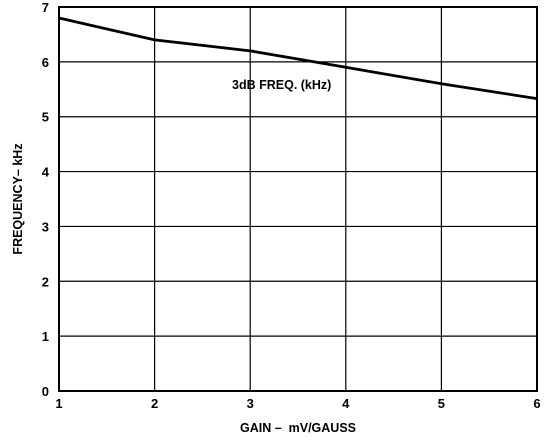 The height and width of the screenshot is (440, 545). What do you see at coordinates (281, 85) in the screenshot?
I see `series-annotation: 3dB FREQ. (kHz)` at bounding box center [281, 85].